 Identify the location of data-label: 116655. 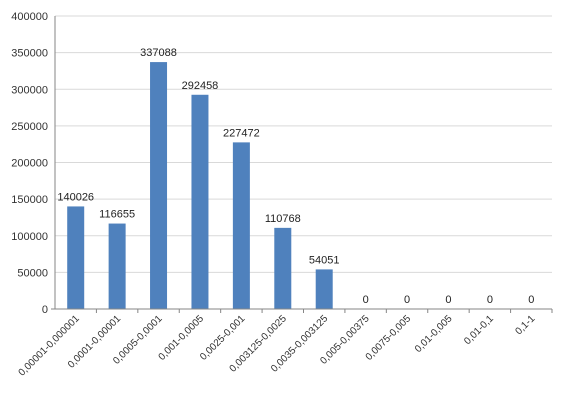
(117, 215).